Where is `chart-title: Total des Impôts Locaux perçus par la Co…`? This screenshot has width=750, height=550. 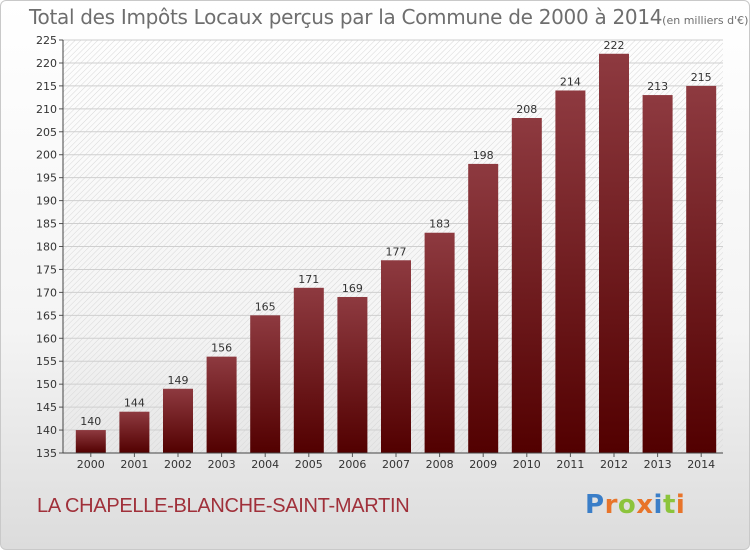
chart-title: Total des Impôts Locaux perçus par la Co… is located at coordinates (388, 17).